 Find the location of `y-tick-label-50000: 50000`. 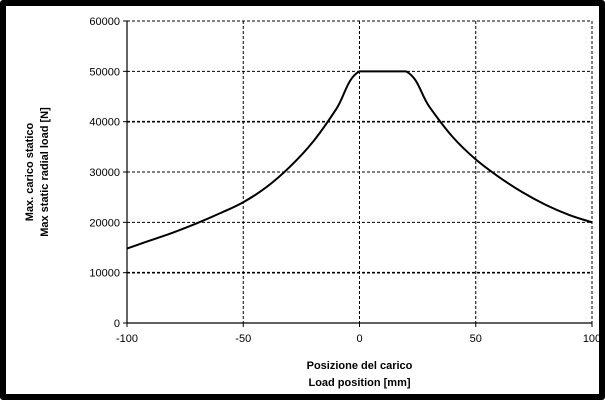

y-tick-label-50000: 50000 is located at coordinates (104, 72).